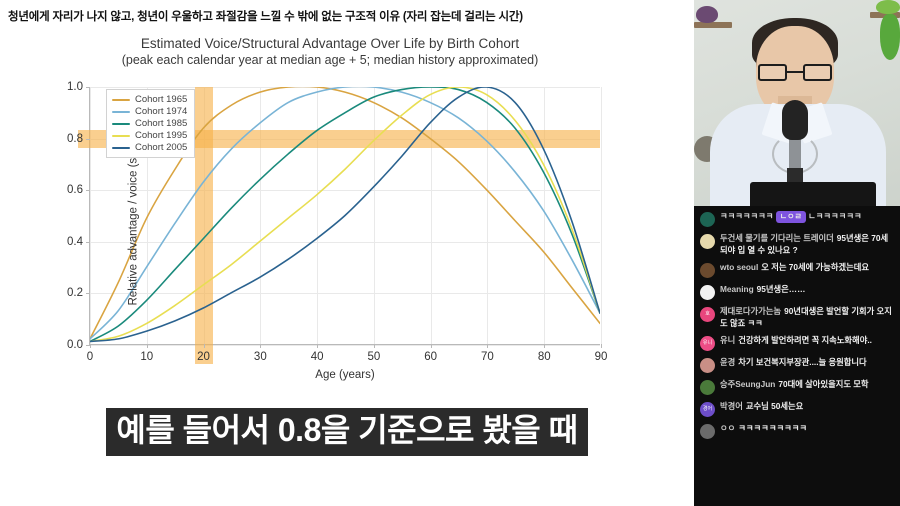 This screenshot has height=506, width=900. Describe the element at coordinates (747, 216) in the screenshot. I see `chat-text: ㅋㅋㅋㅋㅋㅋㅋ` at that location.